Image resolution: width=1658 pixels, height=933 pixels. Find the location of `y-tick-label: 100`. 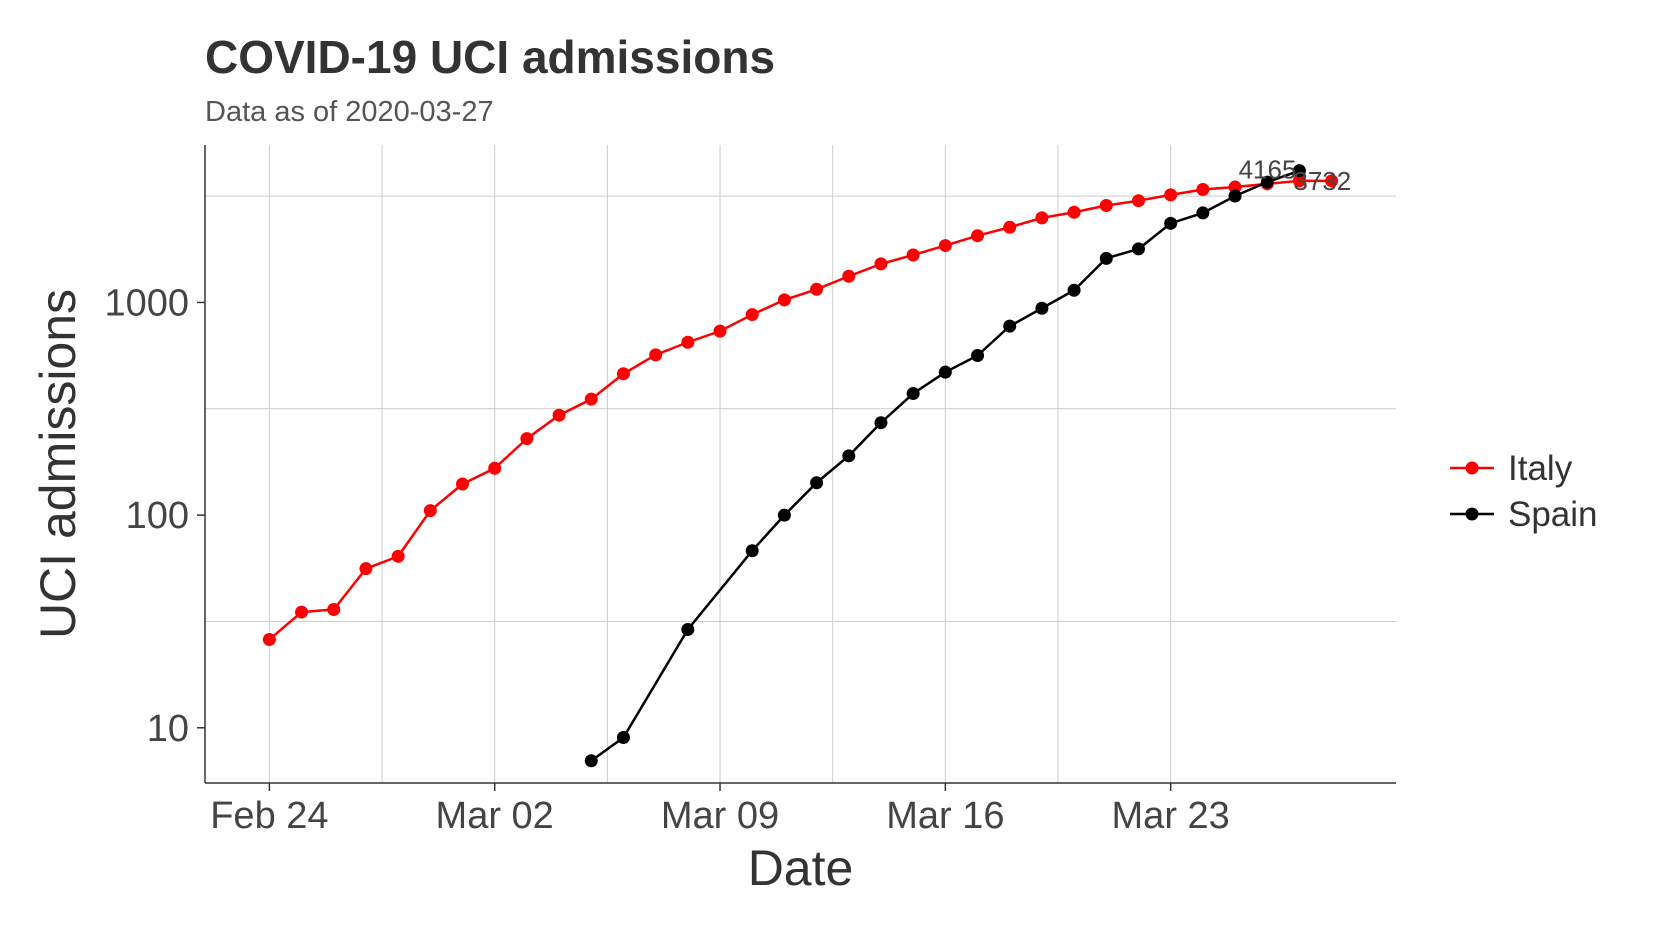

y-tick-label: 100 is located at coordinates (157, 516).